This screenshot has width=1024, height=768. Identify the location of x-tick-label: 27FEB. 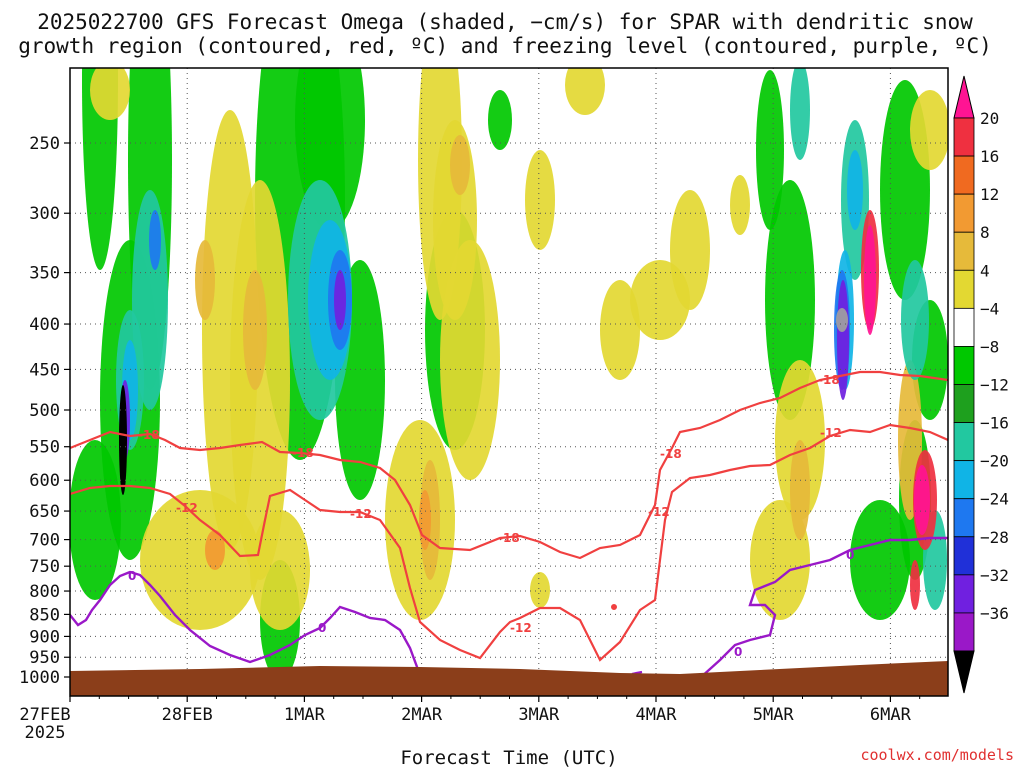
(44, 715).